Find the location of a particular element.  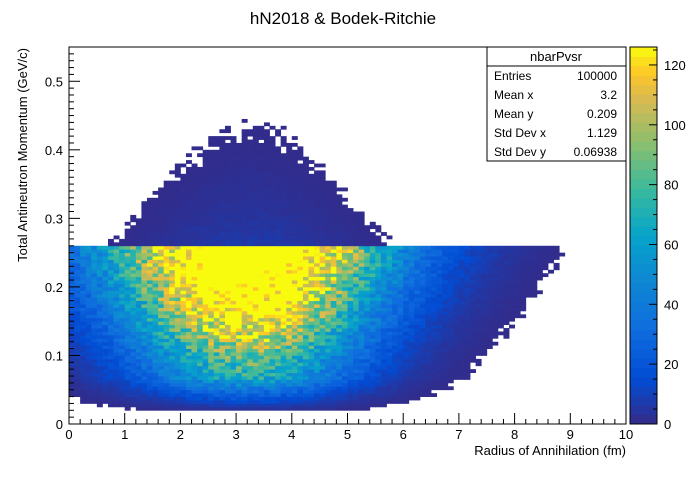

x-tick-label: 10 is located at coordinates (626, 434).